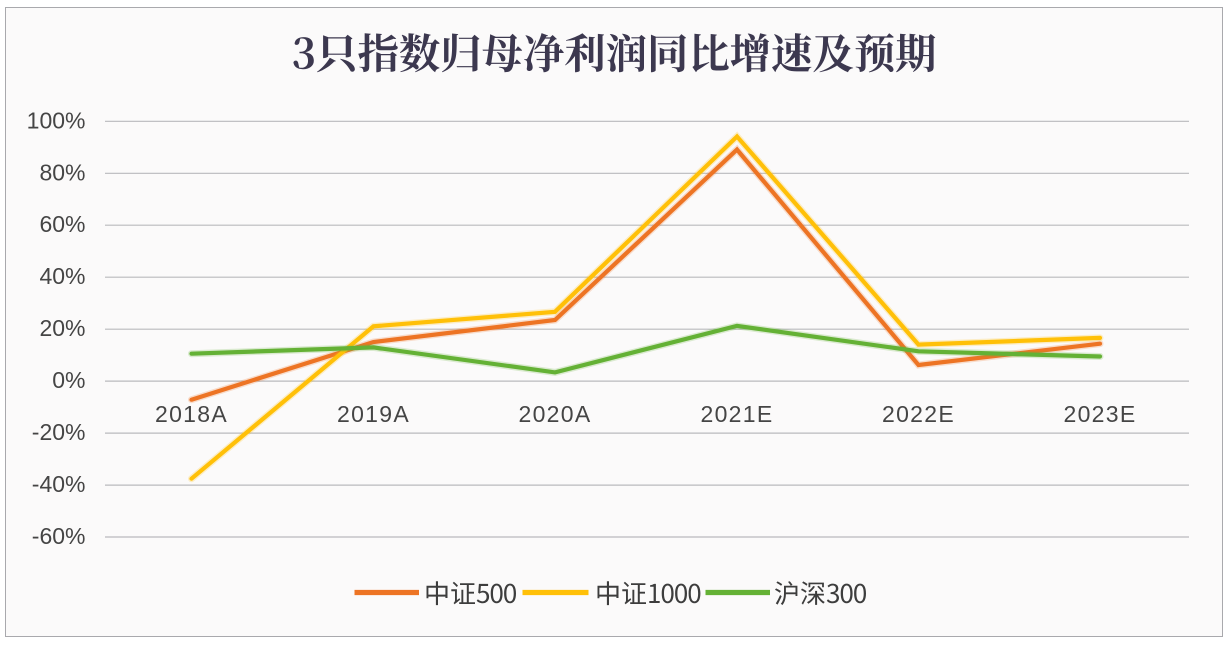 The width and height of the screenshot is (1232, 646). I want to click on svg-text: 2018A, so click(191, 414).